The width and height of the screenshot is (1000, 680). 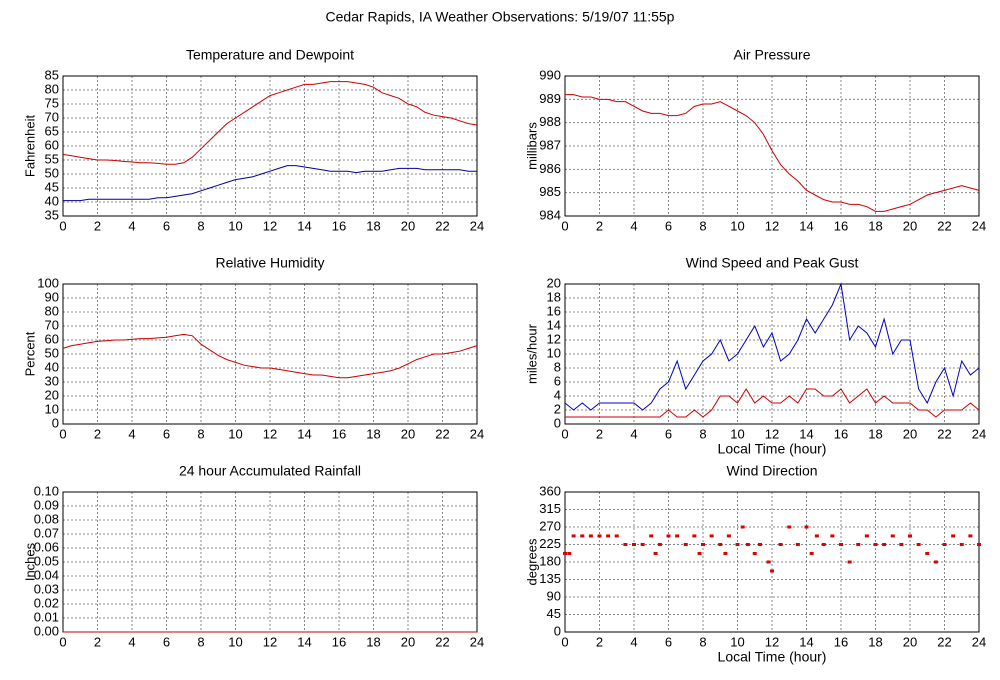 What do you see at coordinates (46, 602) in the screenshot?
I see `y-tick-label: 0.02` at bounding box center [46, 602].